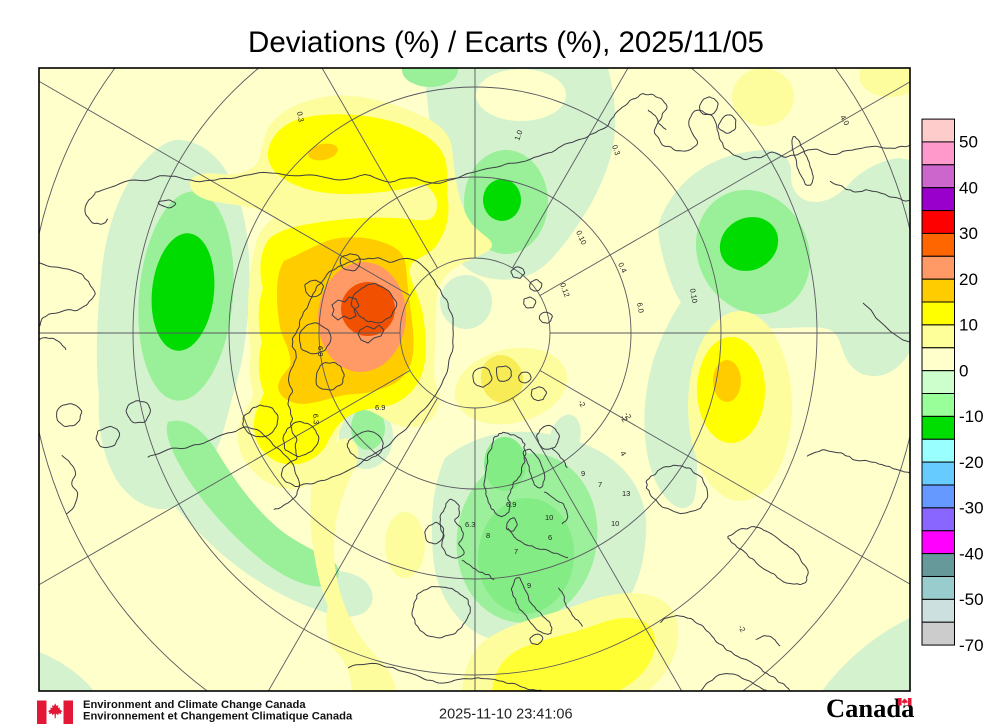 The image size is (1000, 726). Describe the element at coordinates (626, 493) in the screenshot. I see `svg-text: 13` at that location.